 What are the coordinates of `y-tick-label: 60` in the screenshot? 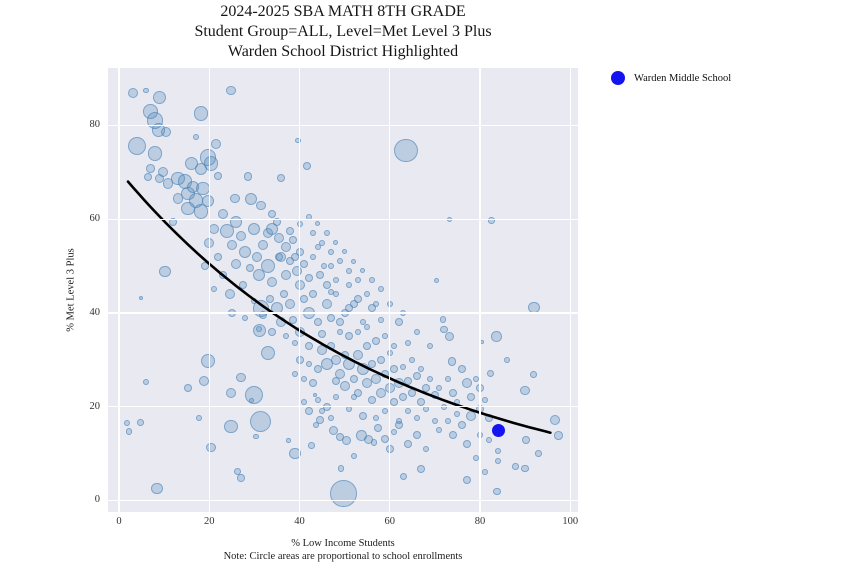 It's located at (95, 219).